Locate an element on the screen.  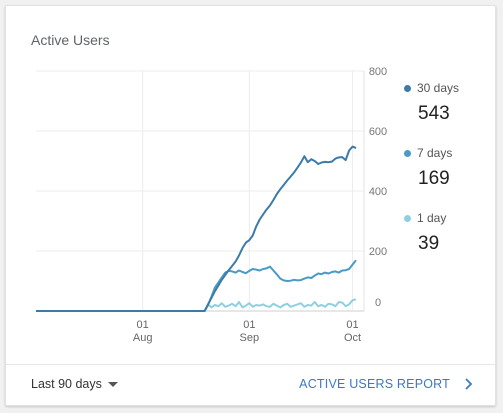
legend-dot-1-day is located at coordinates (407, 218).